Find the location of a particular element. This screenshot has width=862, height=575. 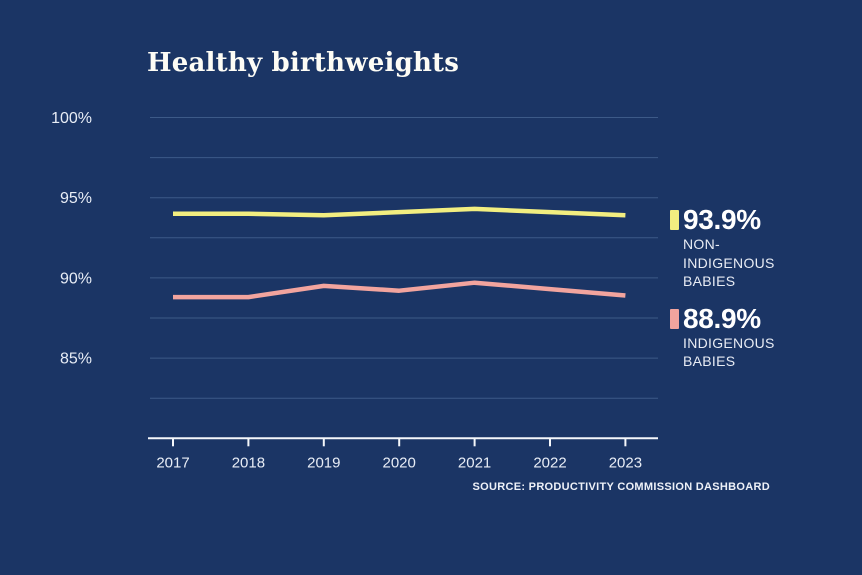

series-swatch-non-indigenous is located at coordinates (674, 220).